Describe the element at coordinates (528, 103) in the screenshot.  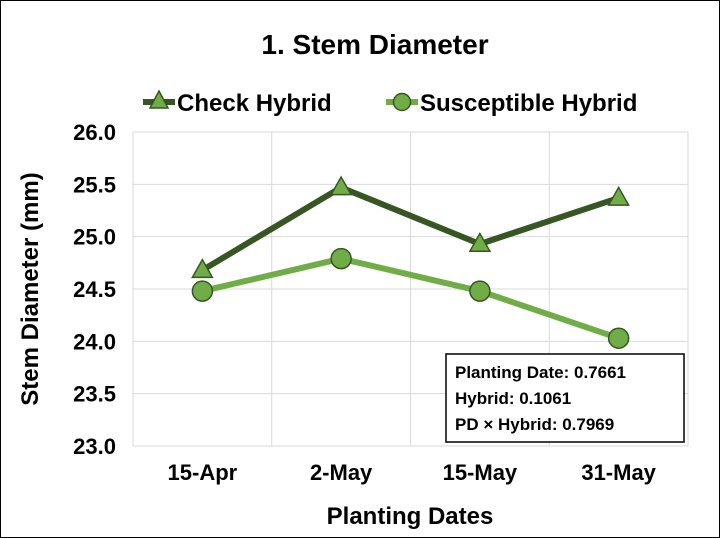
I see `legend-label-susceptible-hybrid: Susceptible Hybrid` at that location.